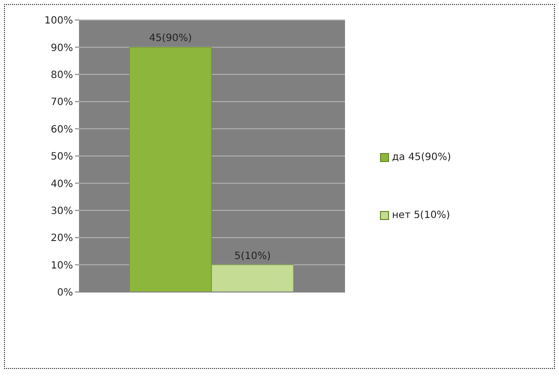  I want to click on y-tick-label: 20%, so click(61, 238).